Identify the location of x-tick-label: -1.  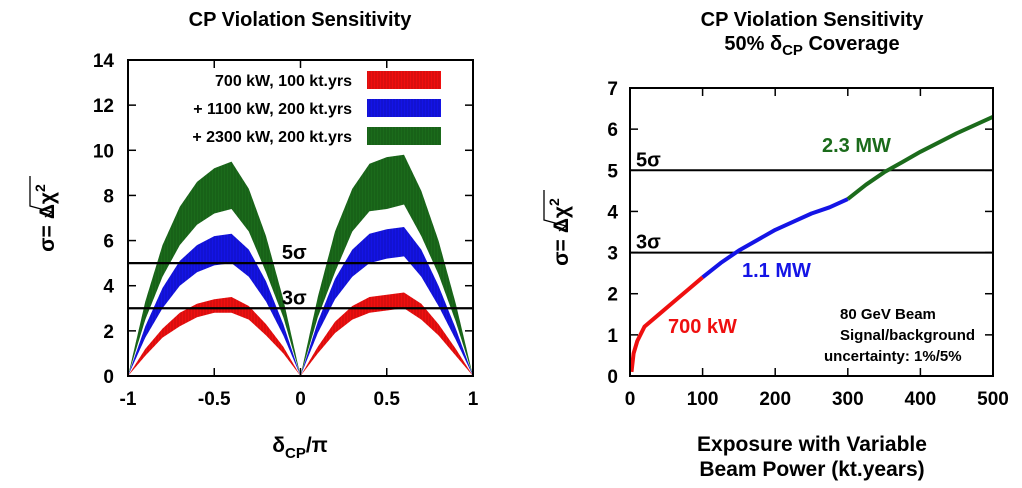
(128, 399).